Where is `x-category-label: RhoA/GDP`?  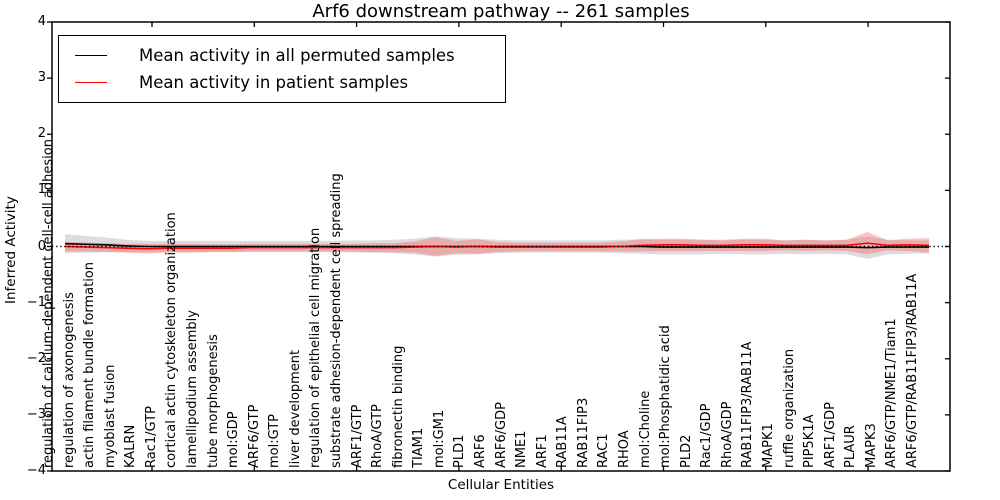 x-category-label: RhoA/GDP is located at coordinates (727, 434).